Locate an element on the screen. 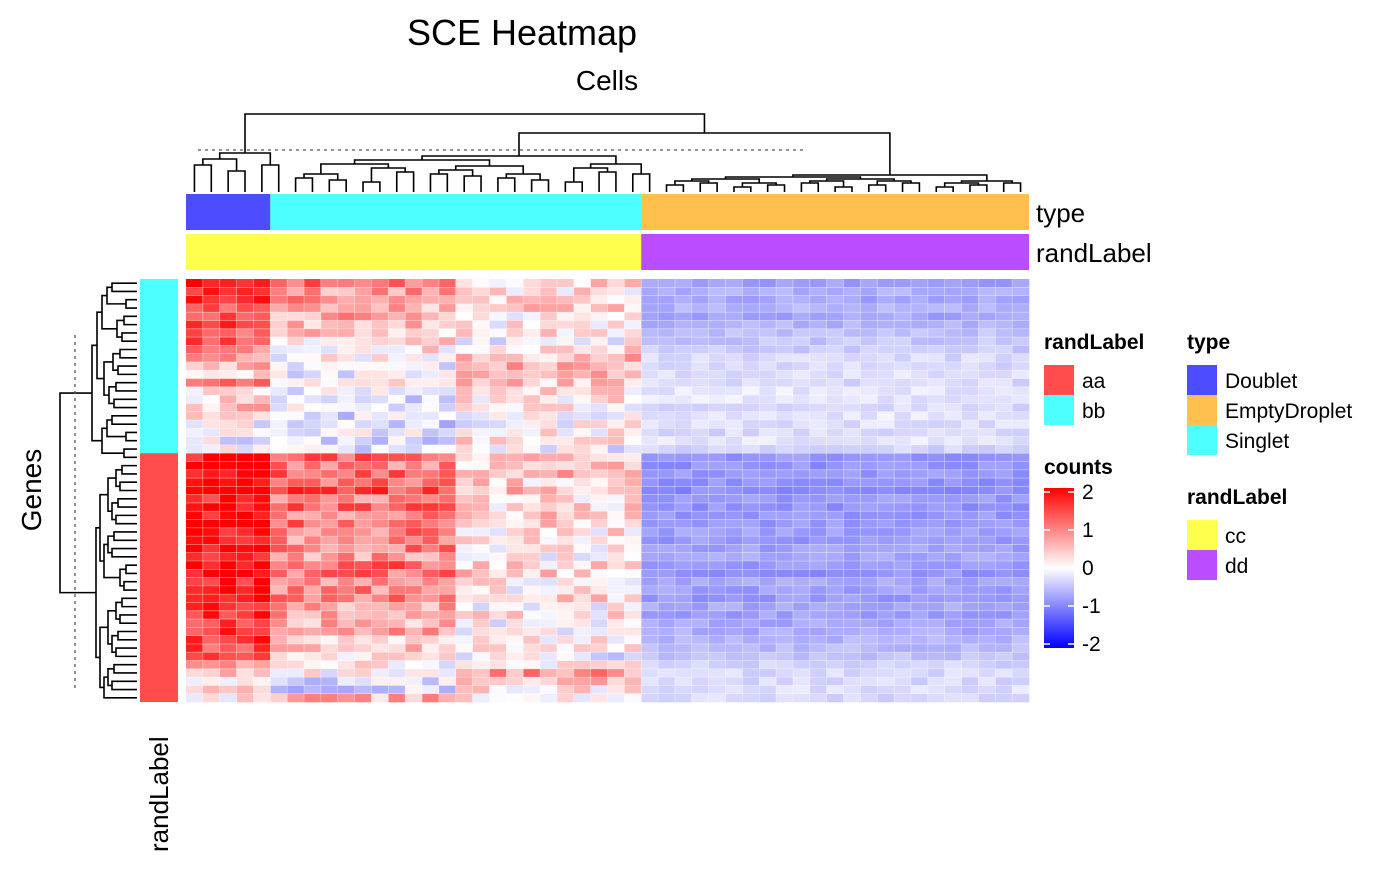 The height and width of the screenshot is (870, 1400). row-title: Genes is located at coordinates (31, 490).